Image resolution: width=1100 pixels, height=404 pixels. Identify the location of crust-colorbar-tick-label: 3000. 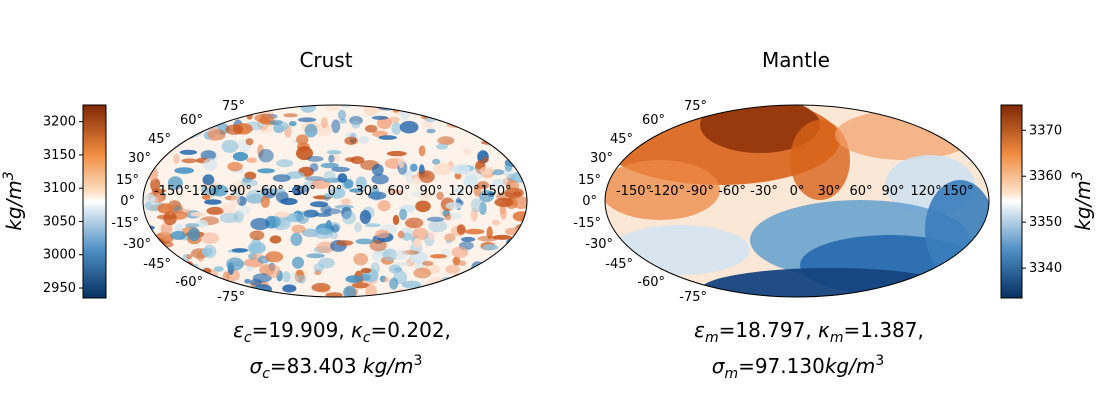
(59, 255).